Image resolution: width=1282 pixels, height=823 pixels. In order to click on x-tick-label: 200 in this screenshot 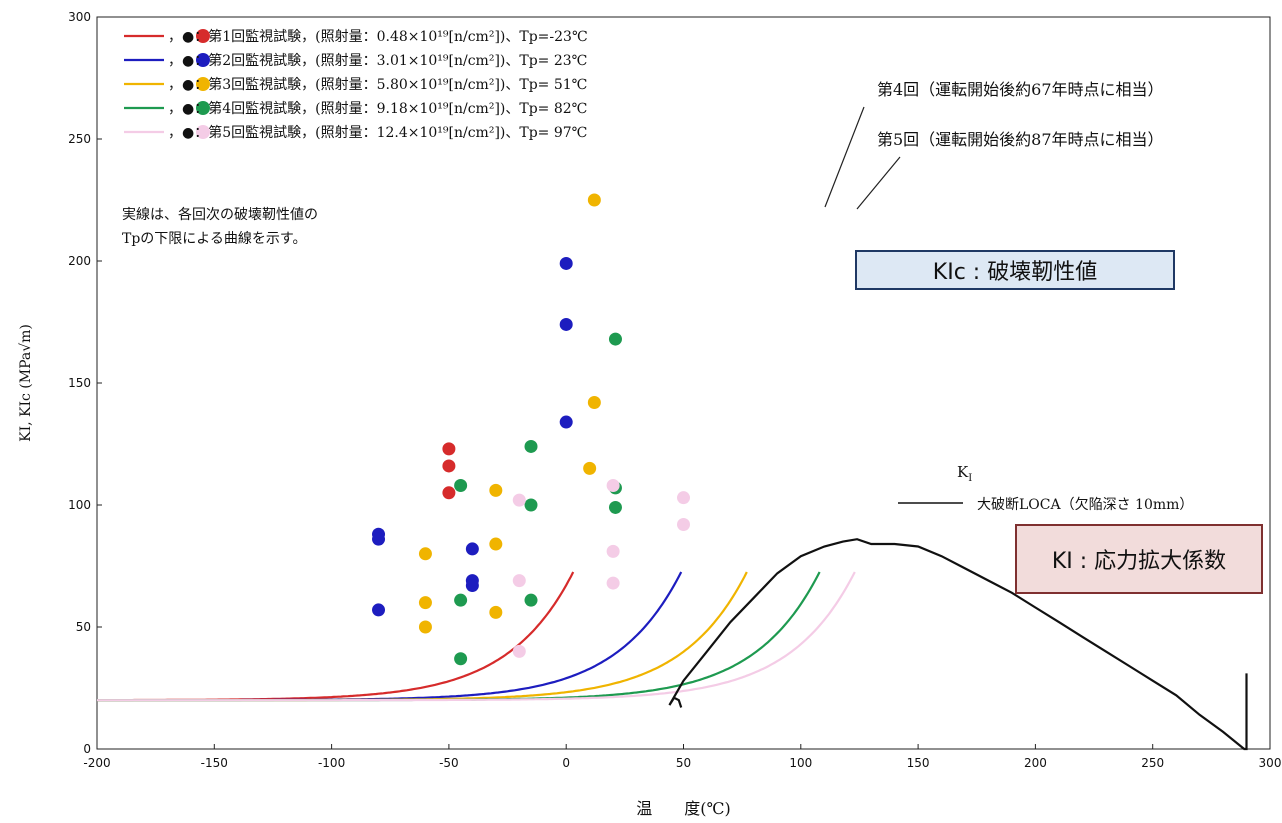, I will do `click(1035, 763)`.